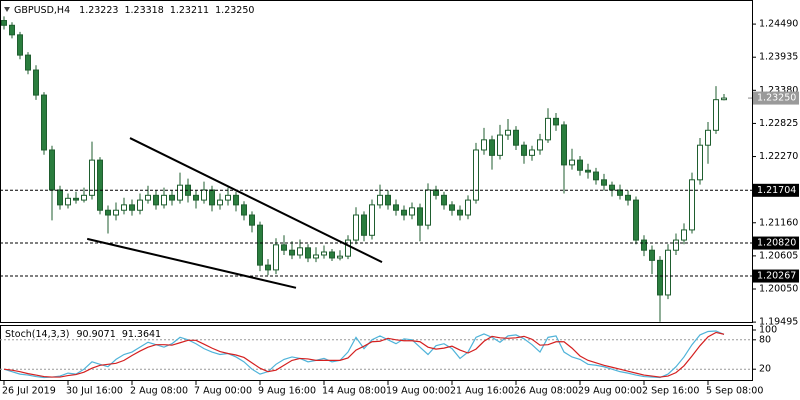  Describe the element at coordinates (778, 222) in the screenshot. I see `y-tick-label: 1.21160` at that location.